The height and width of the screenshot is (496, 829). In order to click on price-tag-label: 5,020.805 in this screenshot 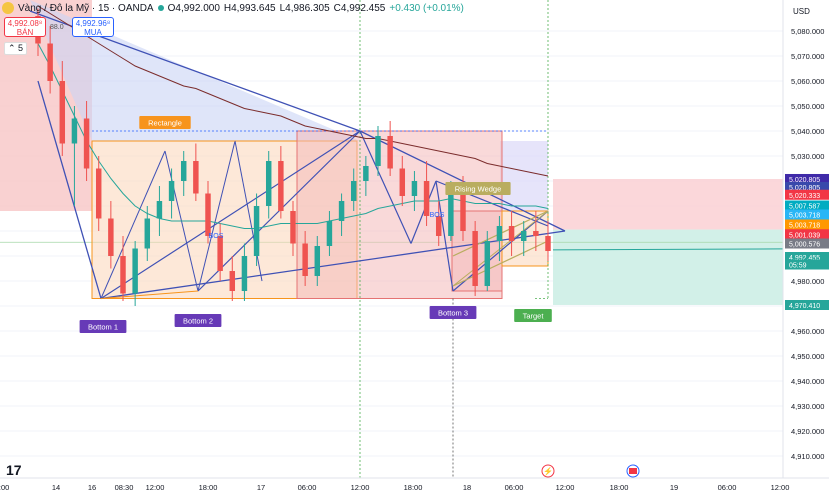, I will do `click(804, 180)`.